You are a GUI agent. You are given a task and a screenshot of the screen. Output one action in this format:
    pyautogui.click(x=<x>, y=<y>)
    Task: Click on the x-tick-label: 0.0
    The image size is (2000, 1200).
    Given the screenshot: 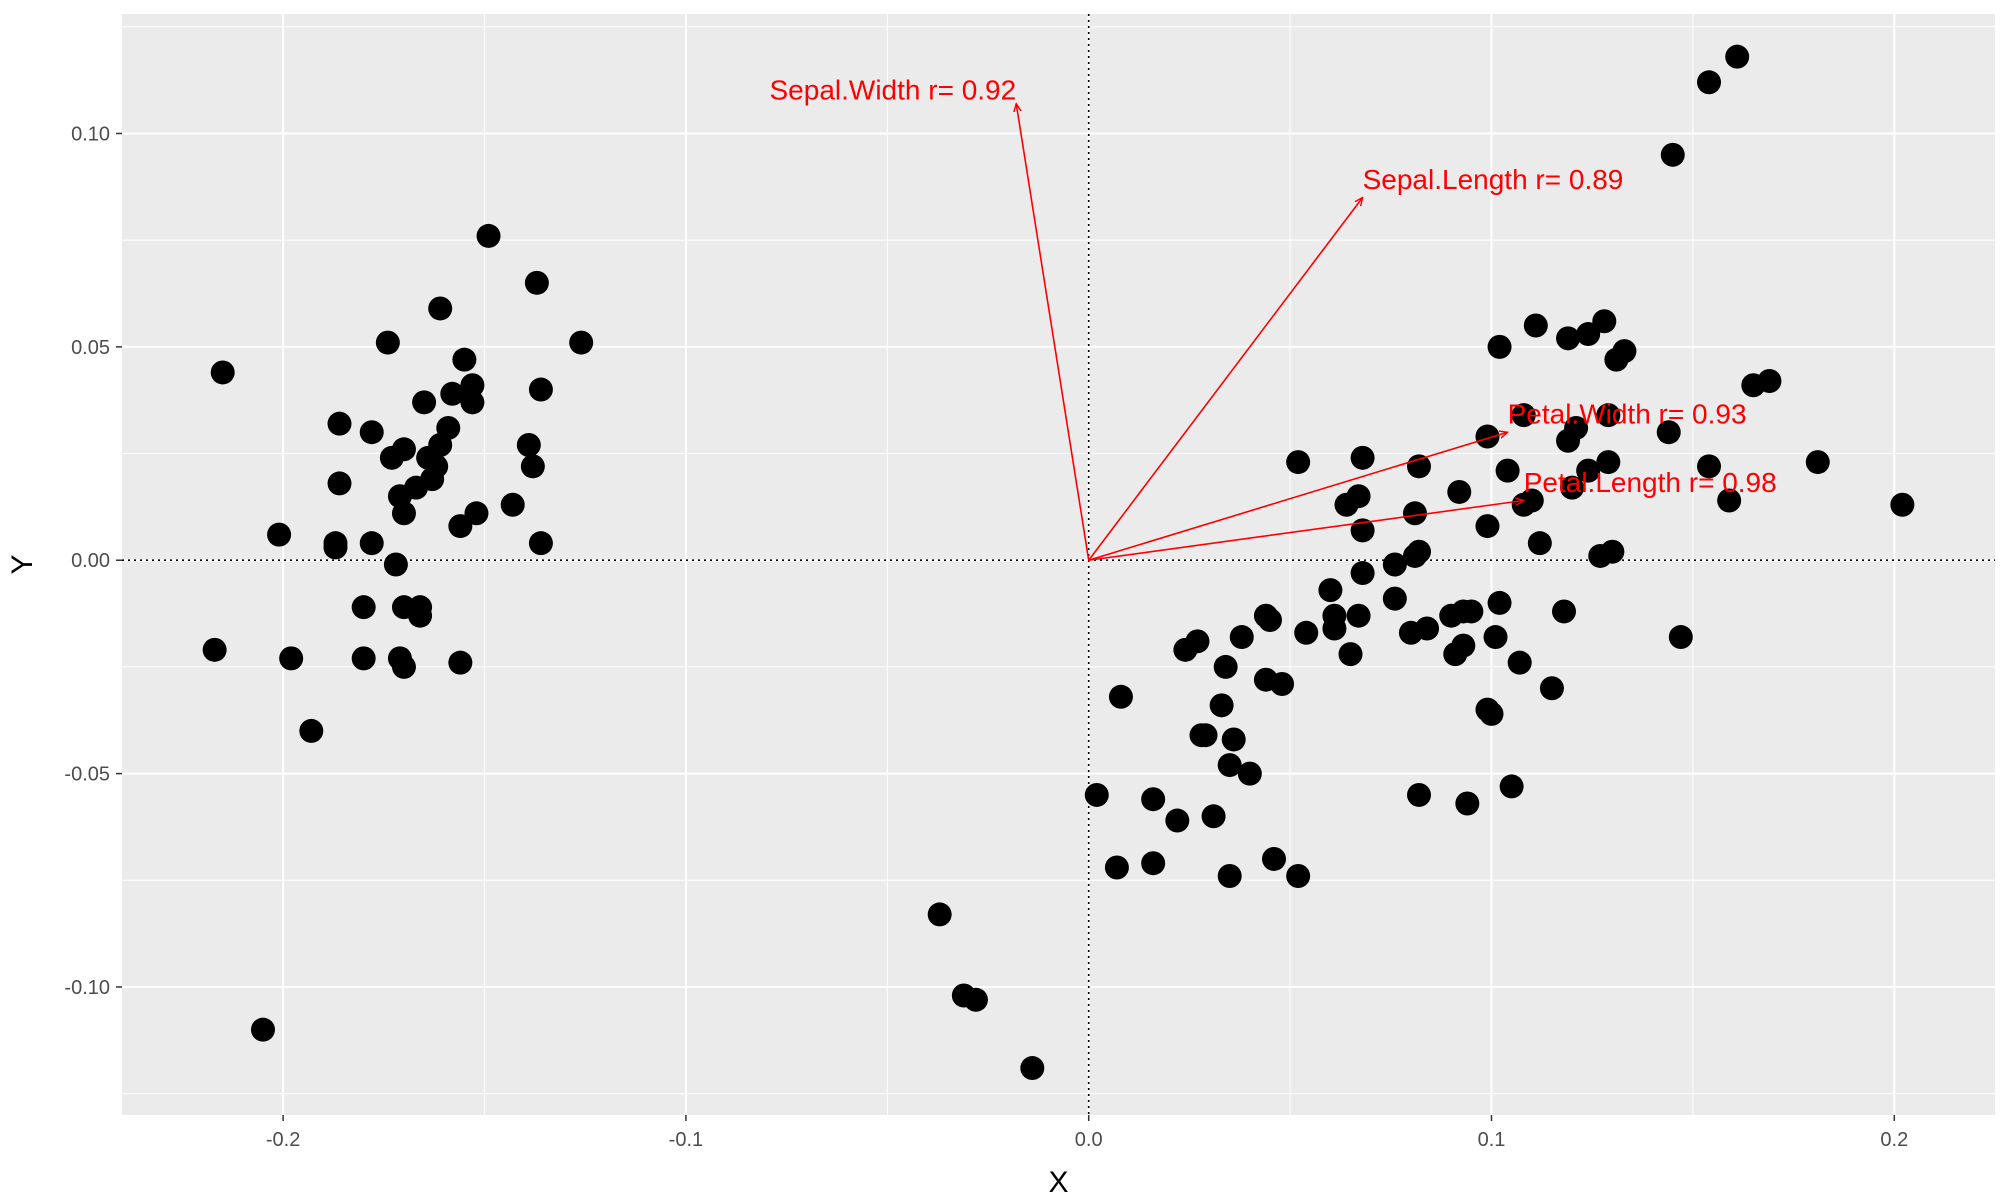 What is the action you would take?
    pyautogui.click(x=1089, y=1140)
    